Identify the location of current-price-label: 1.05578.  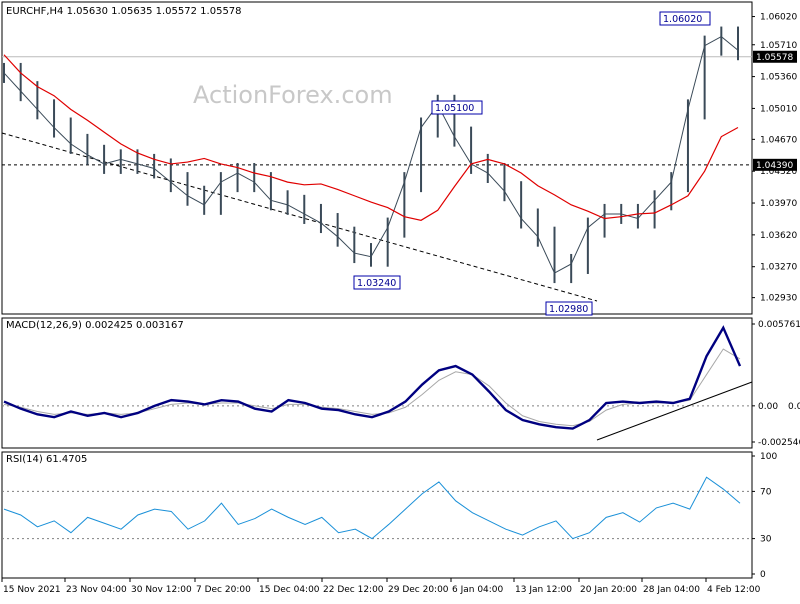
(774, 58).